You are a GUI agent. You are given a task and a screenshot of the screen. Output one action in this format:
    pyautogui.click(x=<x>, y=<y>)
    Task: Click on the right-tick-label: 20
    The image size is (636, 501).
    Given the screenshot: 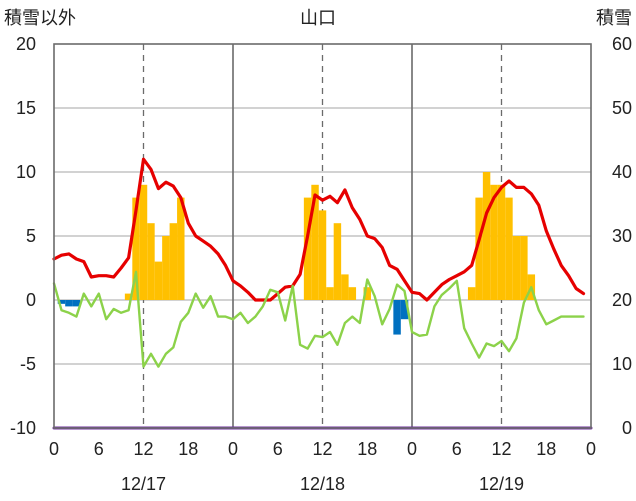 What is the action you would take?
    pyautogui.click(x=622, y=300)
    